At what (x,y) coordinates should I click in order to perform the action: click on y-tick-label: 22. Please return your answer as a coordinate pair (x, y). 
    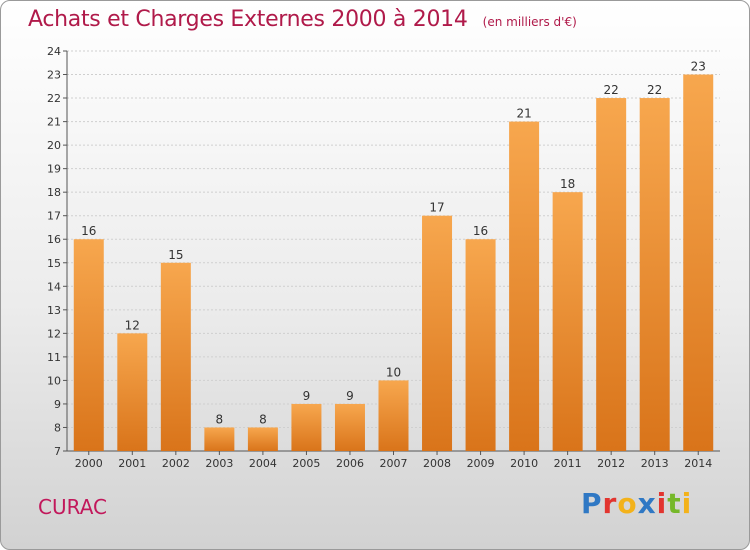
    Looking at the image, I should click on (54, 98).